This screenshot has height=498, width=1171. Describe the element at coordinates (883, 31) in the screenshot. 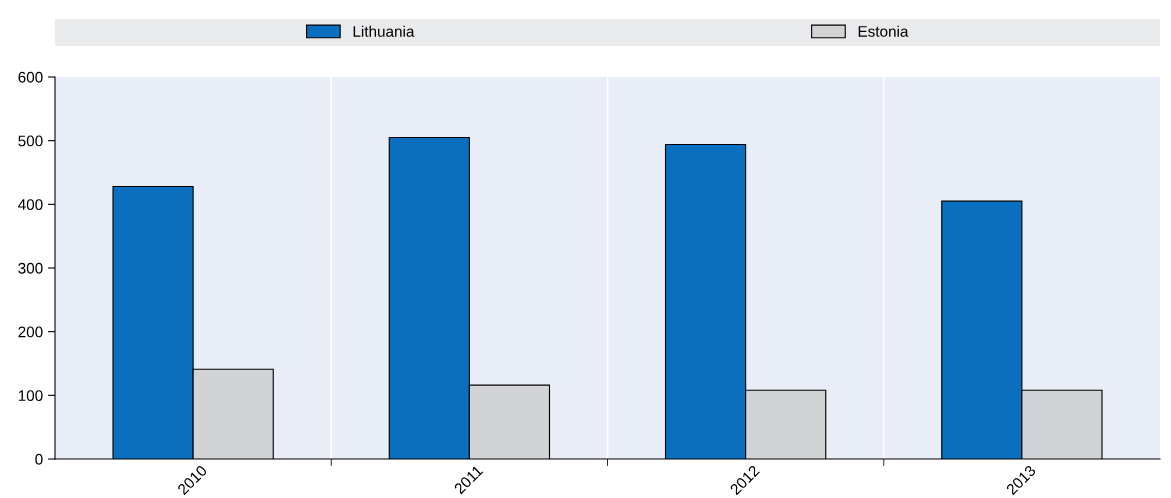

I see `legend-label: Estonia` at that location.